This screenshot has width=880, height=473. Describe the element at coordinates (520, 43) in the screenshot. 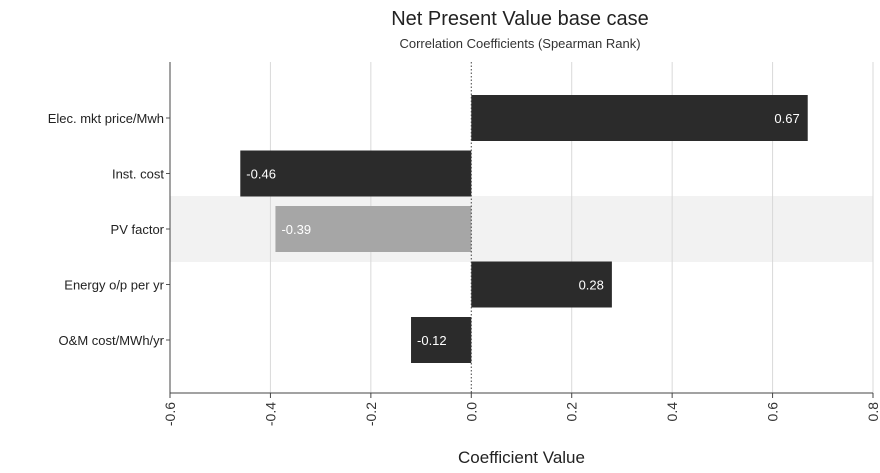

I see `chart-subtitle: Correlation Coefficients (Spearman Rank)` at that location.